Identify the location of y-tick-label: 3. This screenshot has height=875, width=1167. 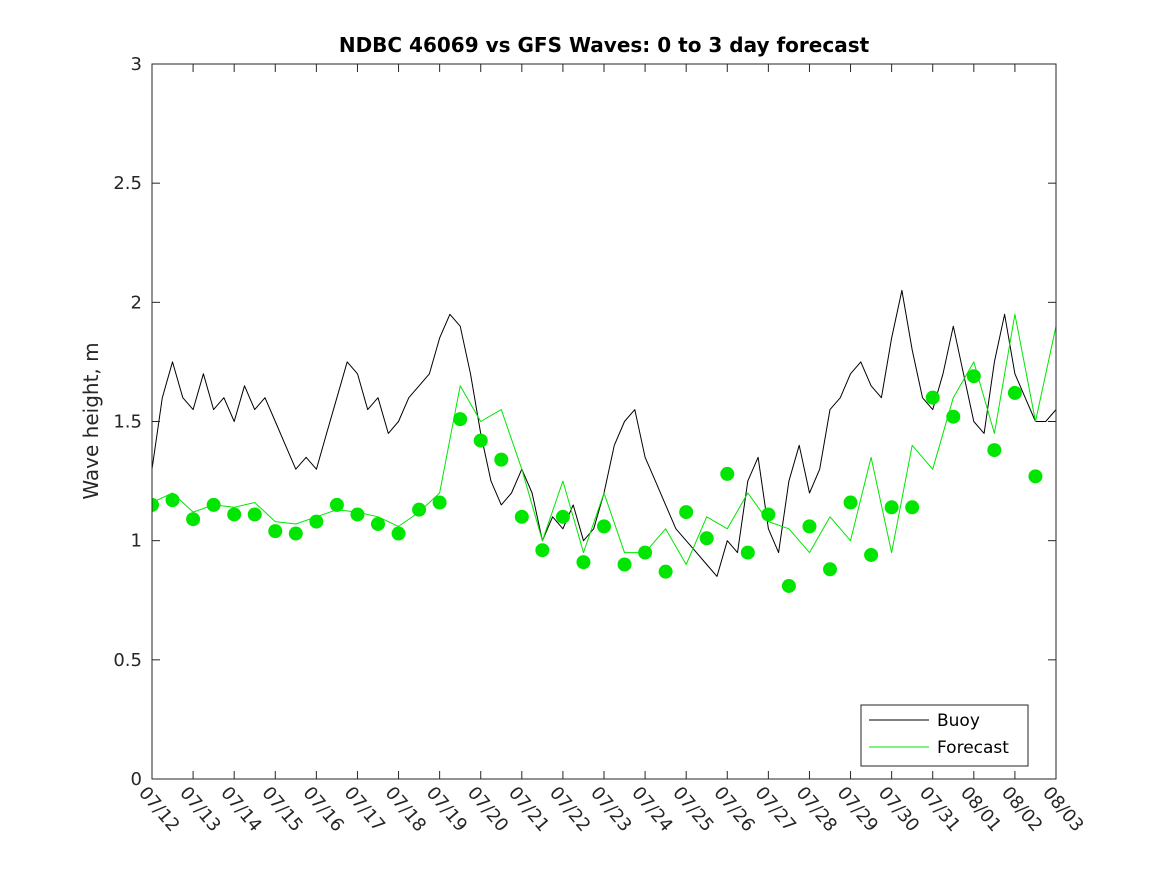
(136, 64).